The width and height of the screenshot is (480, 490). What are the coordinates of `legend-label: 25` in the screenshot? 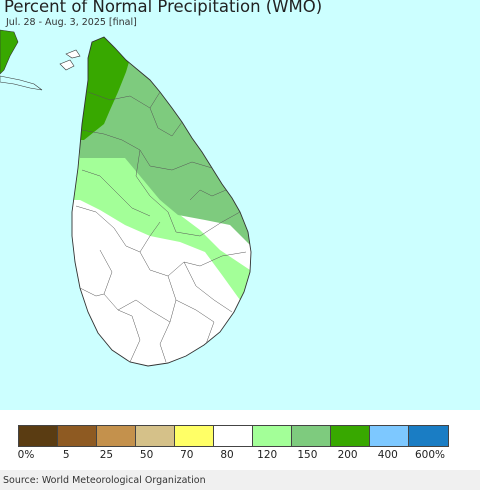 It's located at (106, 455).